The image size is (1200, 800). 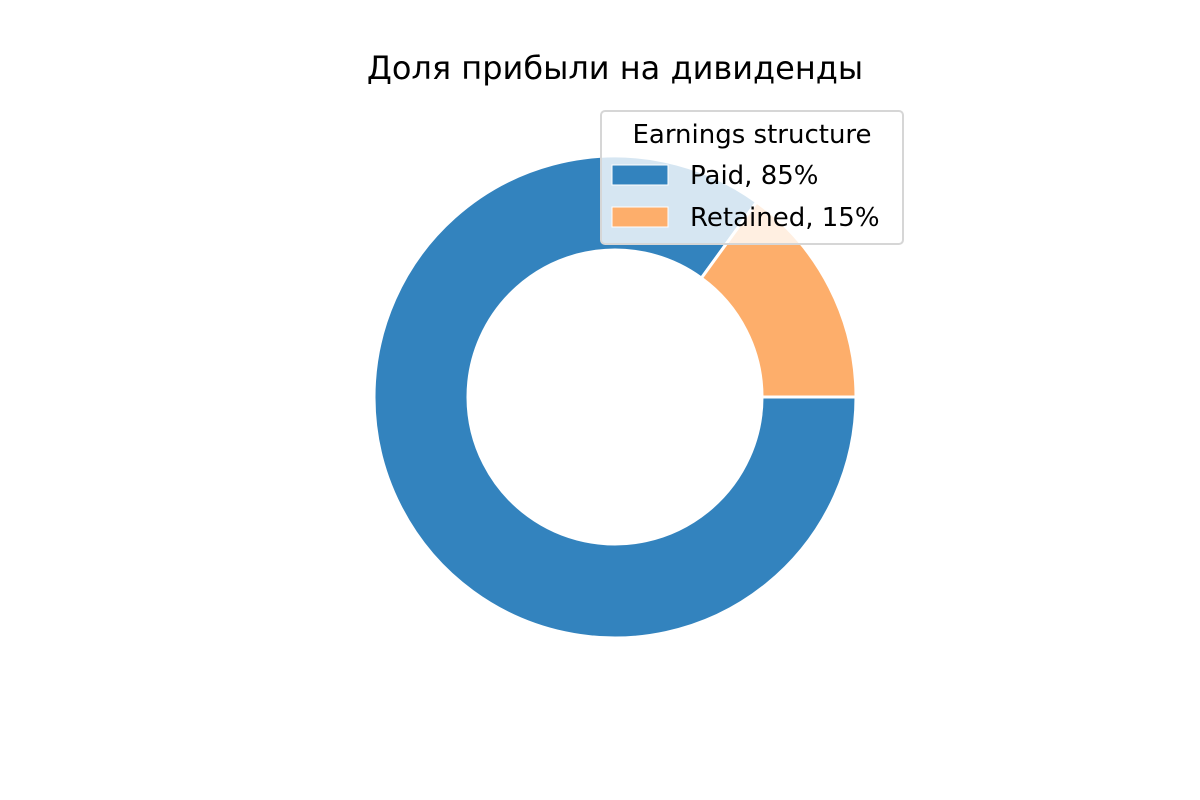 I want to click on legend-label-paid: Paid, 85%, so click(x=754, y=176).